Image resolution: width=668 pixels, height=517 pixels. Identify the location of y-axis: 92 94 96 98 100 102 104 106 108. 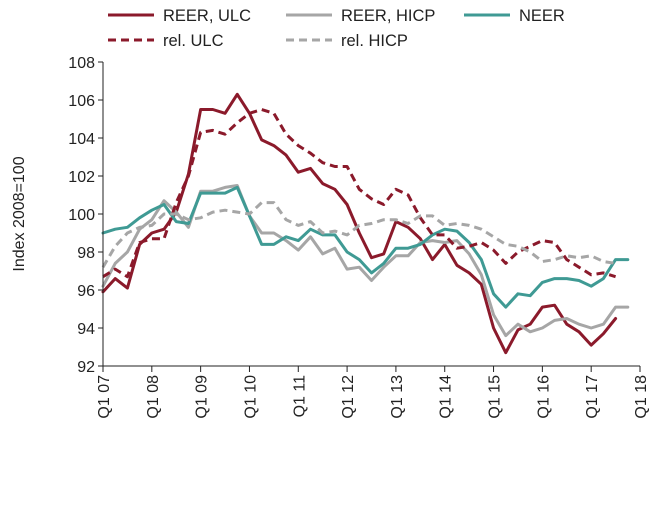
(85, 215).